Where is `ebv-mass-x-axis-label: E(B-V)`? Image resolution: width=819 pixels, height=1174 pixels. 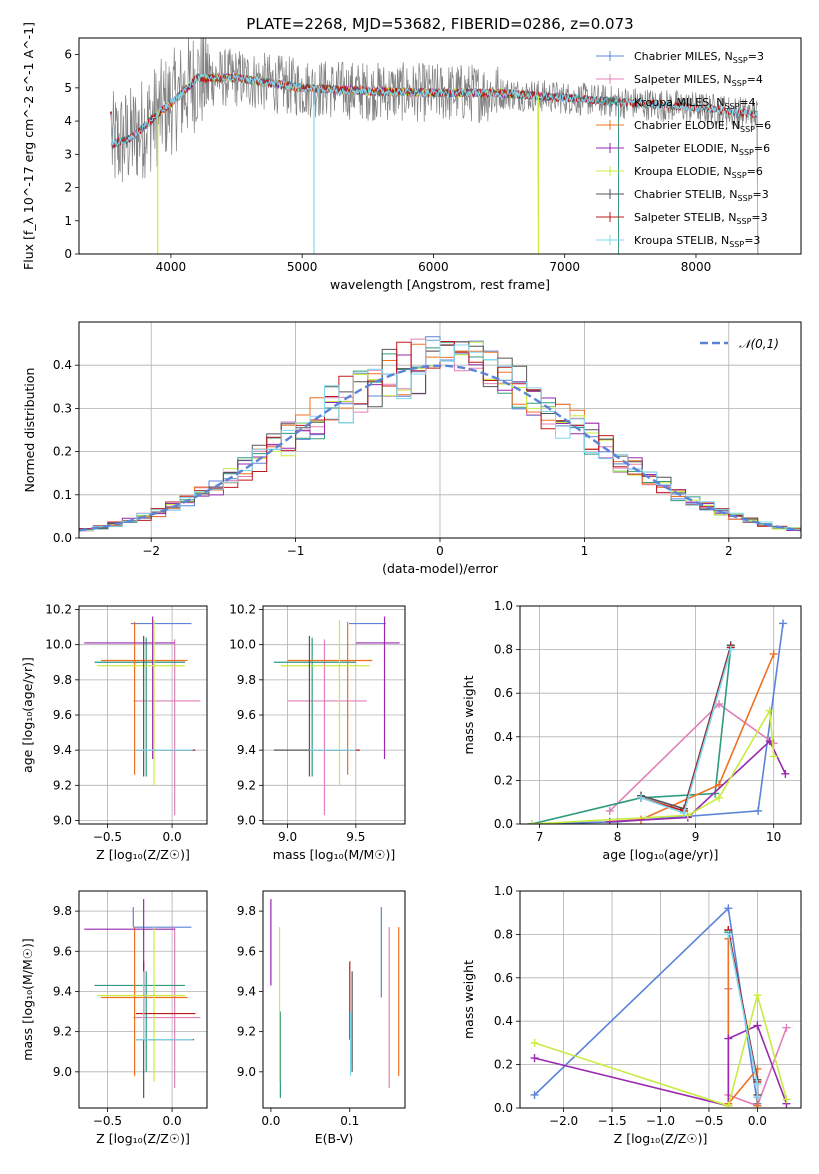 ebv-mass-x-axis-label: E(B-V) is located at coordinates (334, 1138).